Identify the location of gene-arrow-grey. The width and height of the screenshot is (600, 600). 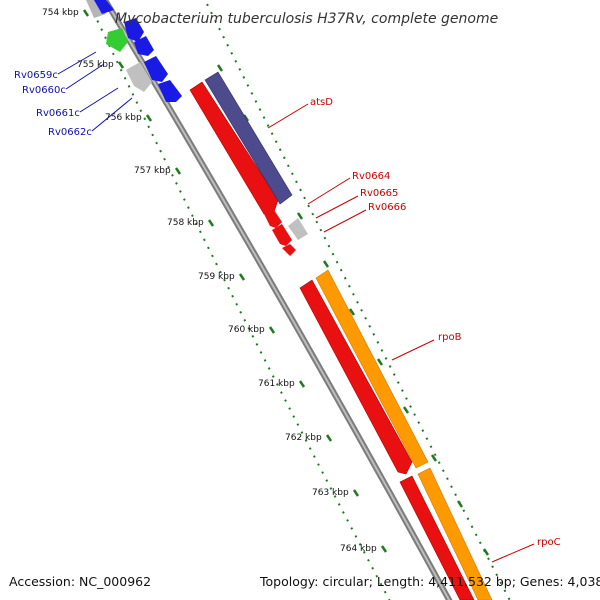
(139, 77).